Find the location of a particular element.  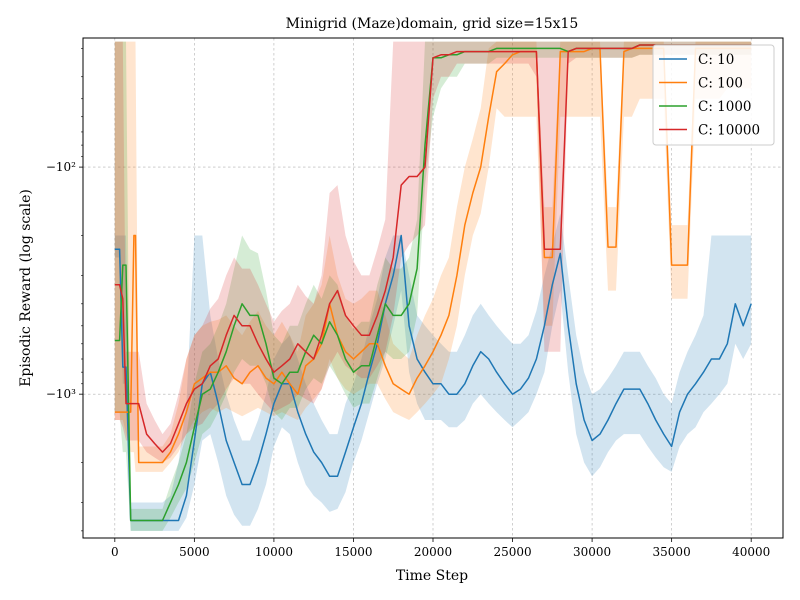

y-axis-ticks: −10² −10³ is located at coordinates (64, 290).